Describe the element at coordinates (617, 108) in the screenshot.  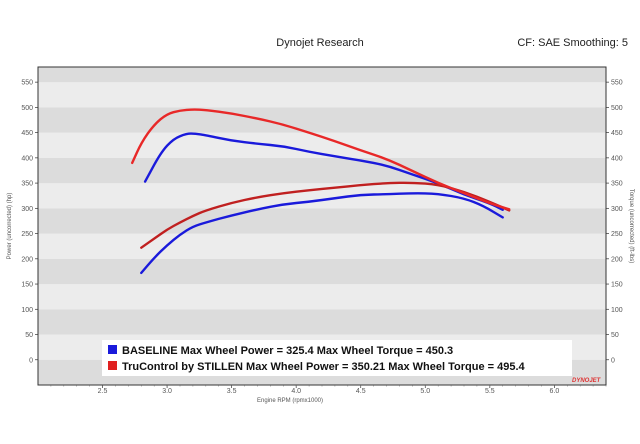
I see `y-tick-label-right: 500` at that location.